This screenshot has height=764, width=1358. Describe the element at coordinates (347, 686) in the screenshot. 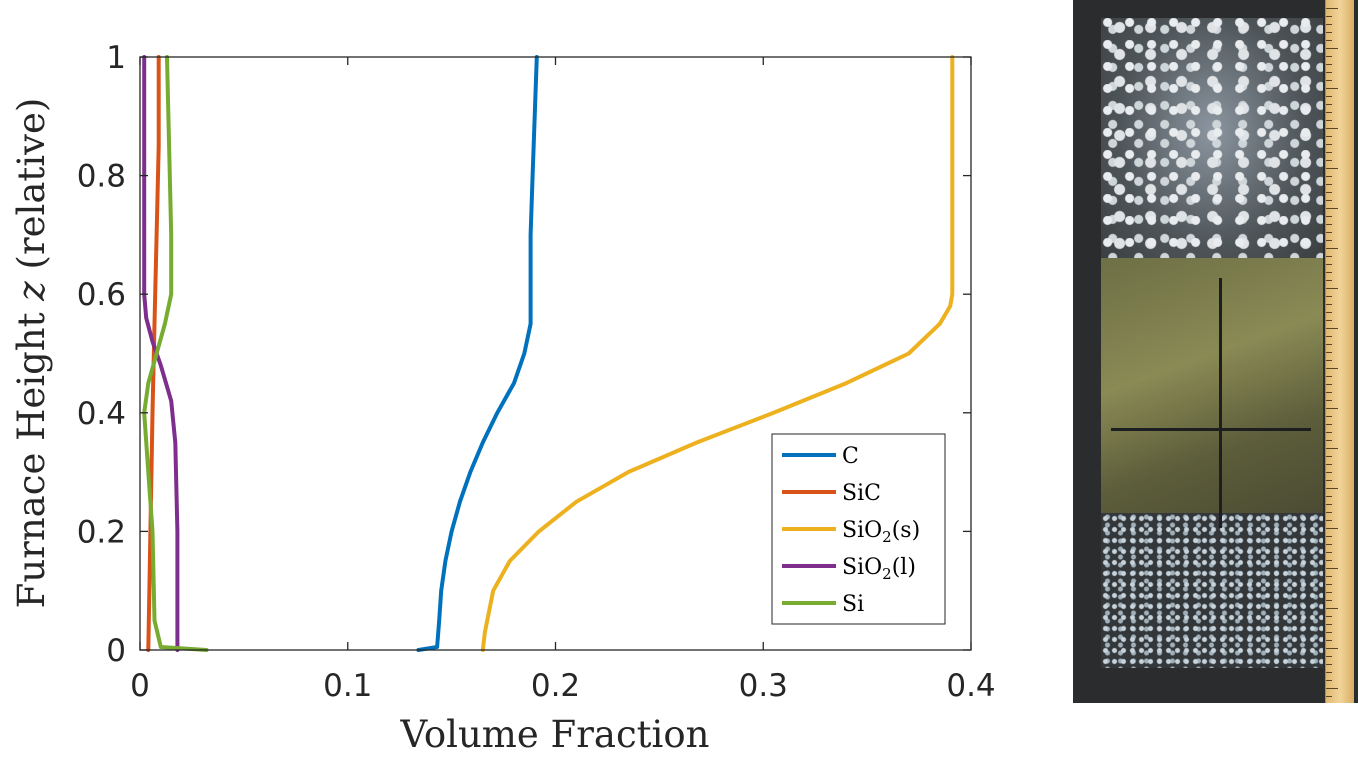

I see `x-tick-label: 0.1` at that location.